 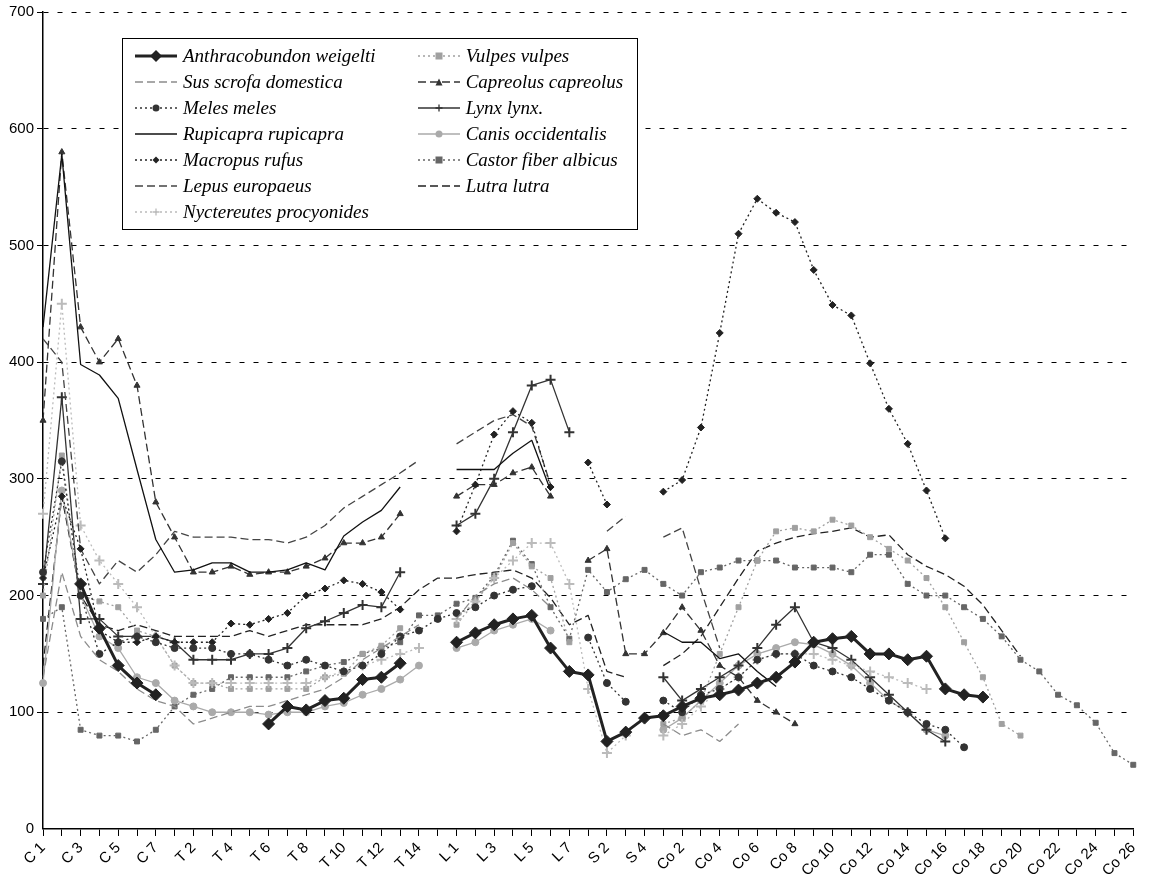 What do you see at coordinates (260, 852) in the screenshot?
I see `x-tick-label: T 6` at bounding box center [260, 852].